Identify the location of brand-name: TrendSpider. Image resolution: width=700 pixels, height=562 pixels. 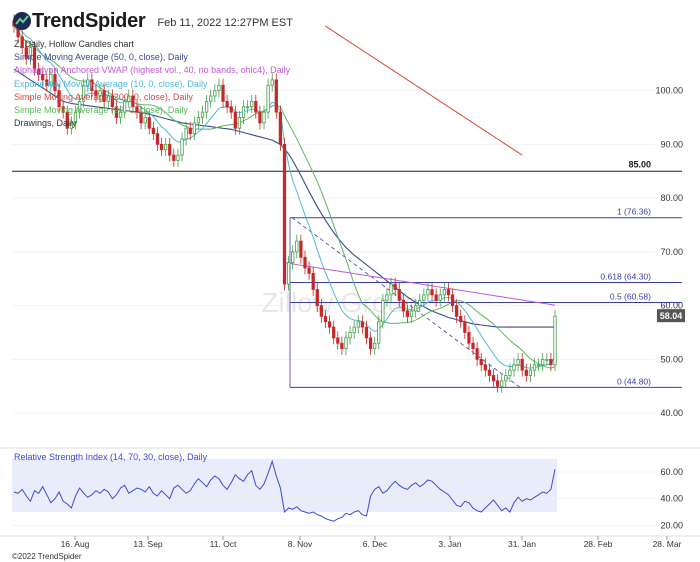
(89, 20).